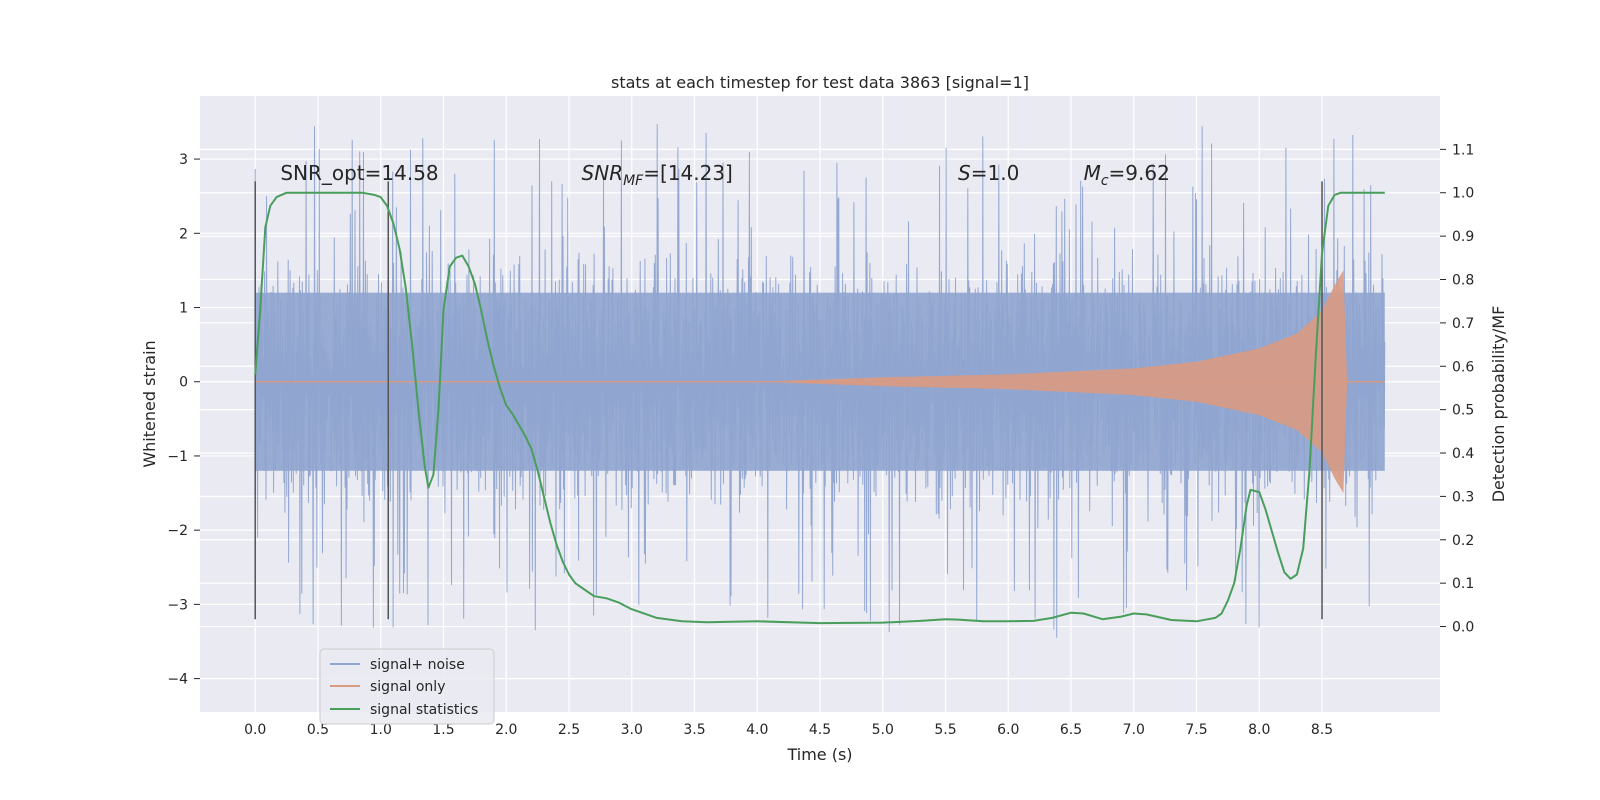 The height and width of the screenshot is (800, 1600). What do you see at coordinates (149, 403) in the screenshot?
I see `y-axis-label: Whitened strain` at bounding box center [149, 403].